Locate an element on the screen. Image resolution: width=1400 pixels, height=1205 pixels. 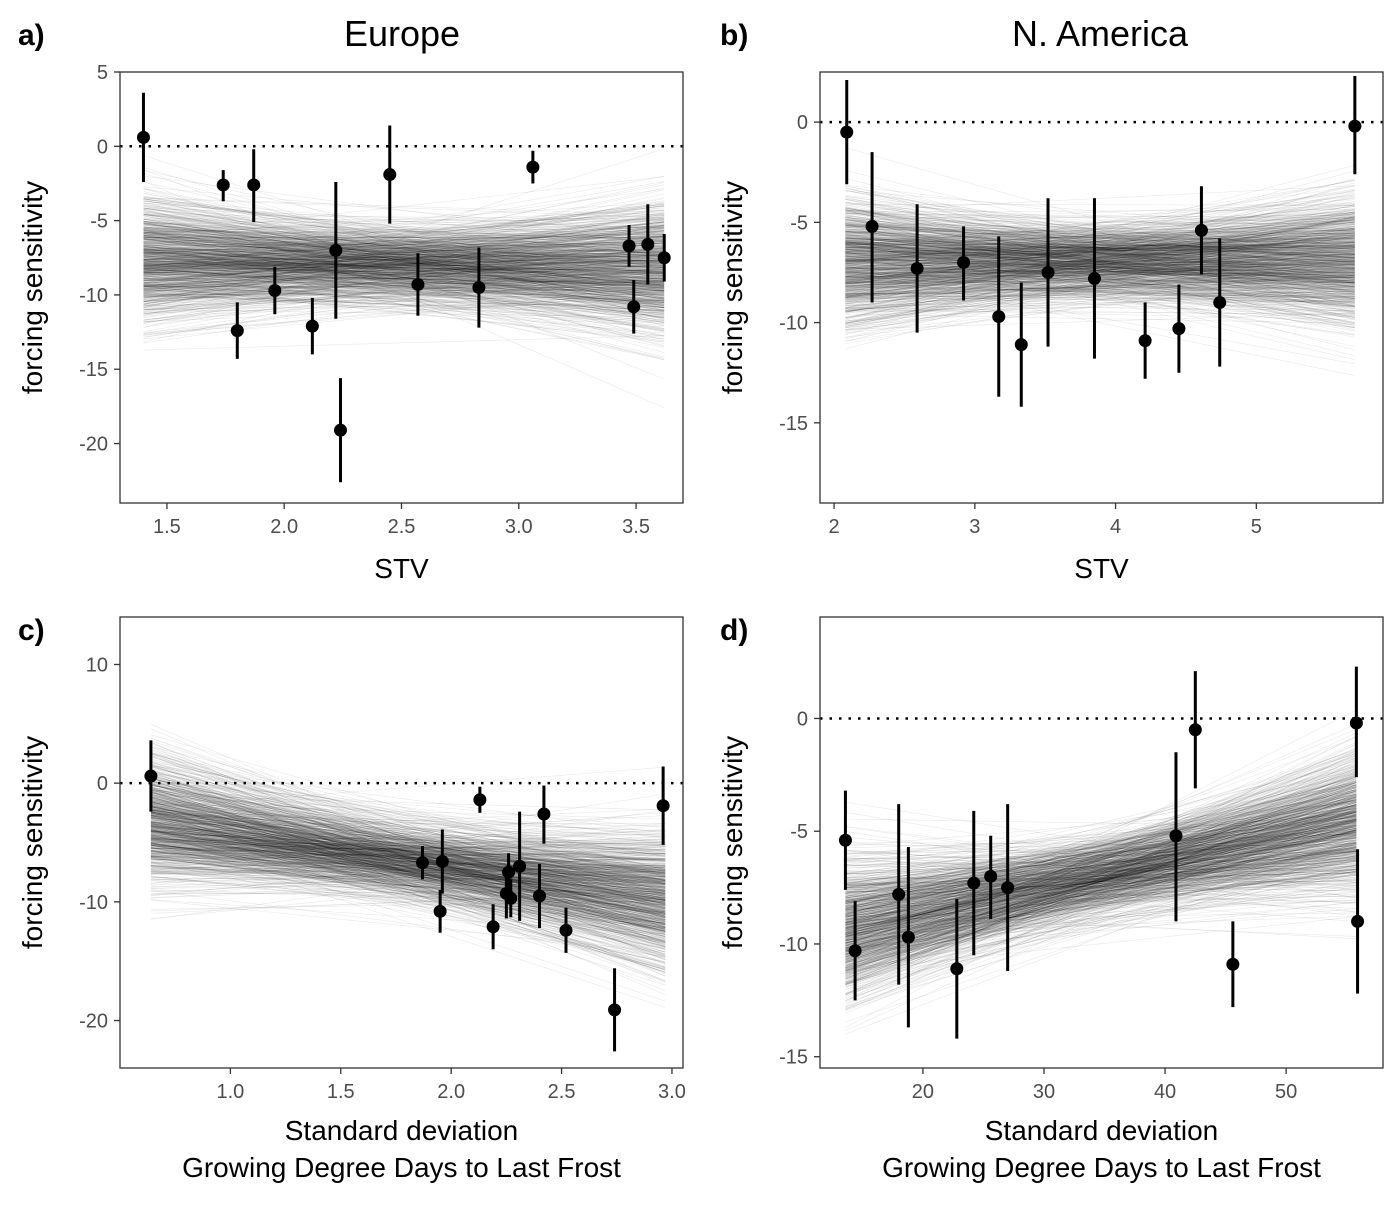
x-tick-label: 4 is located at coordinates (1115, 527).